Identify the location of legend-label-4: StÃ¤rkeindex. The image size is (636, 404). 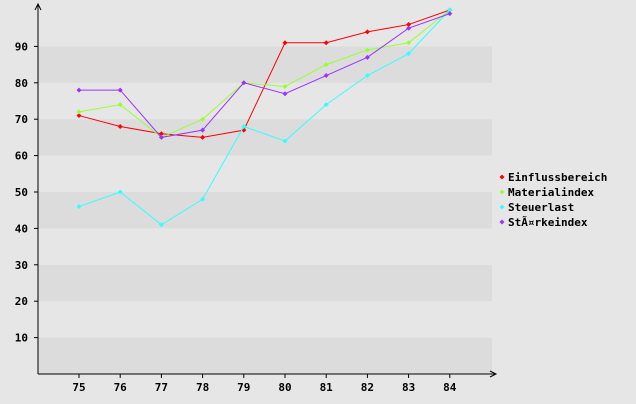
(548, 222).